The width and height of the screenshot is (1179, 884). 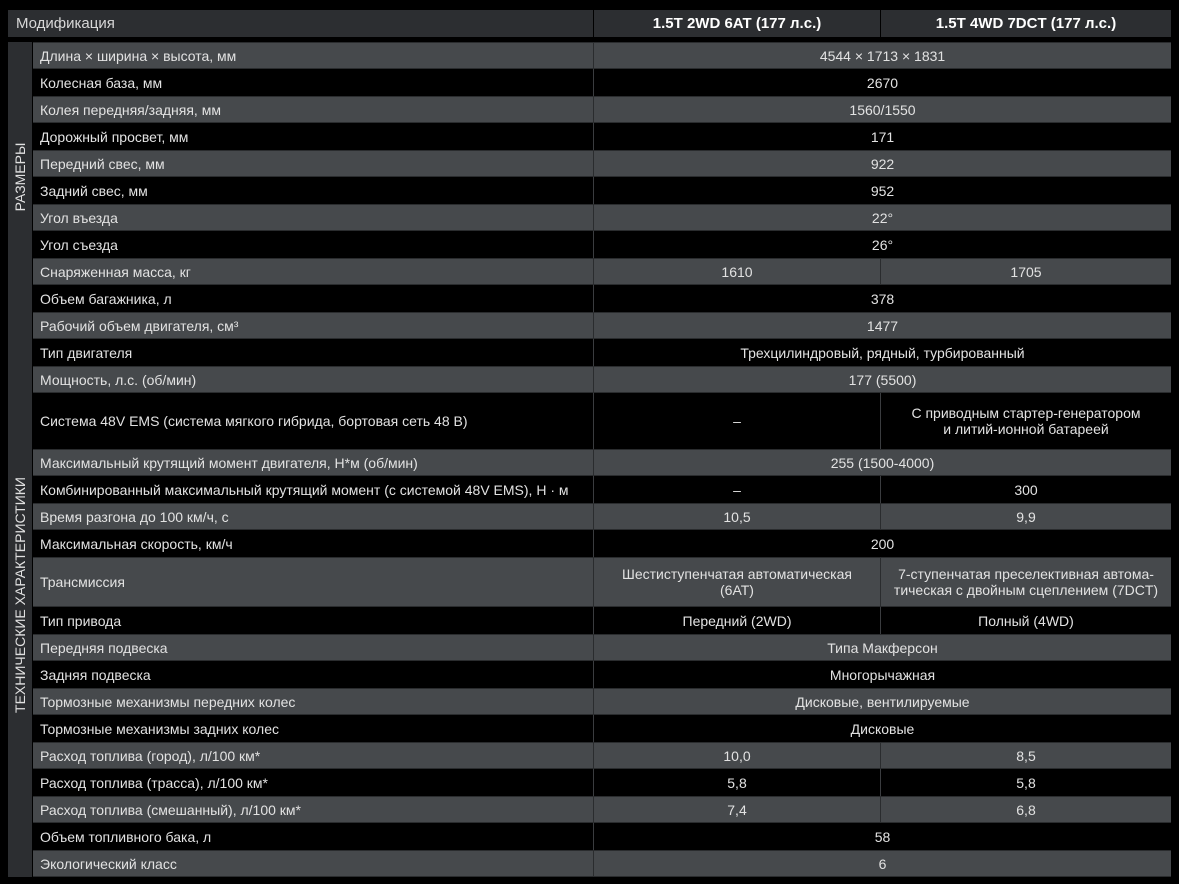 What do you see at coordinates (602, 190) in the screenshot?
I see `table-row: Задний свес, мм 952` at bounding box center [602, 190].